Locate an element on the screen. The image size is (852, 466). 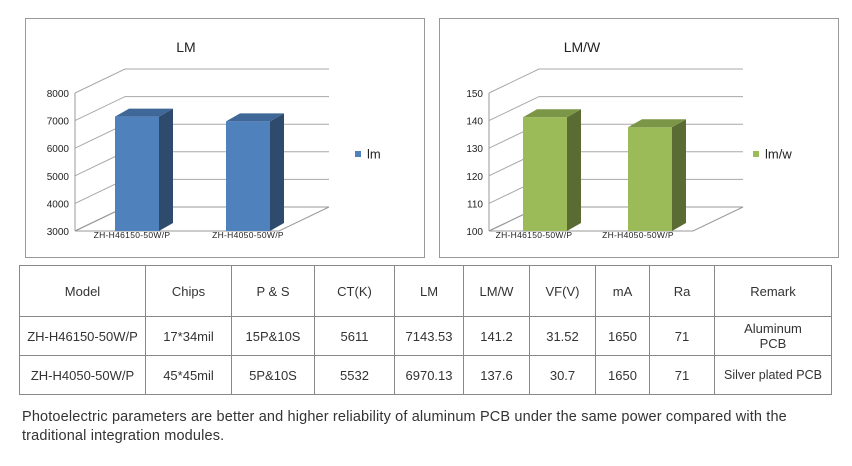
back-wall-base is located at coordinates (201, 219).